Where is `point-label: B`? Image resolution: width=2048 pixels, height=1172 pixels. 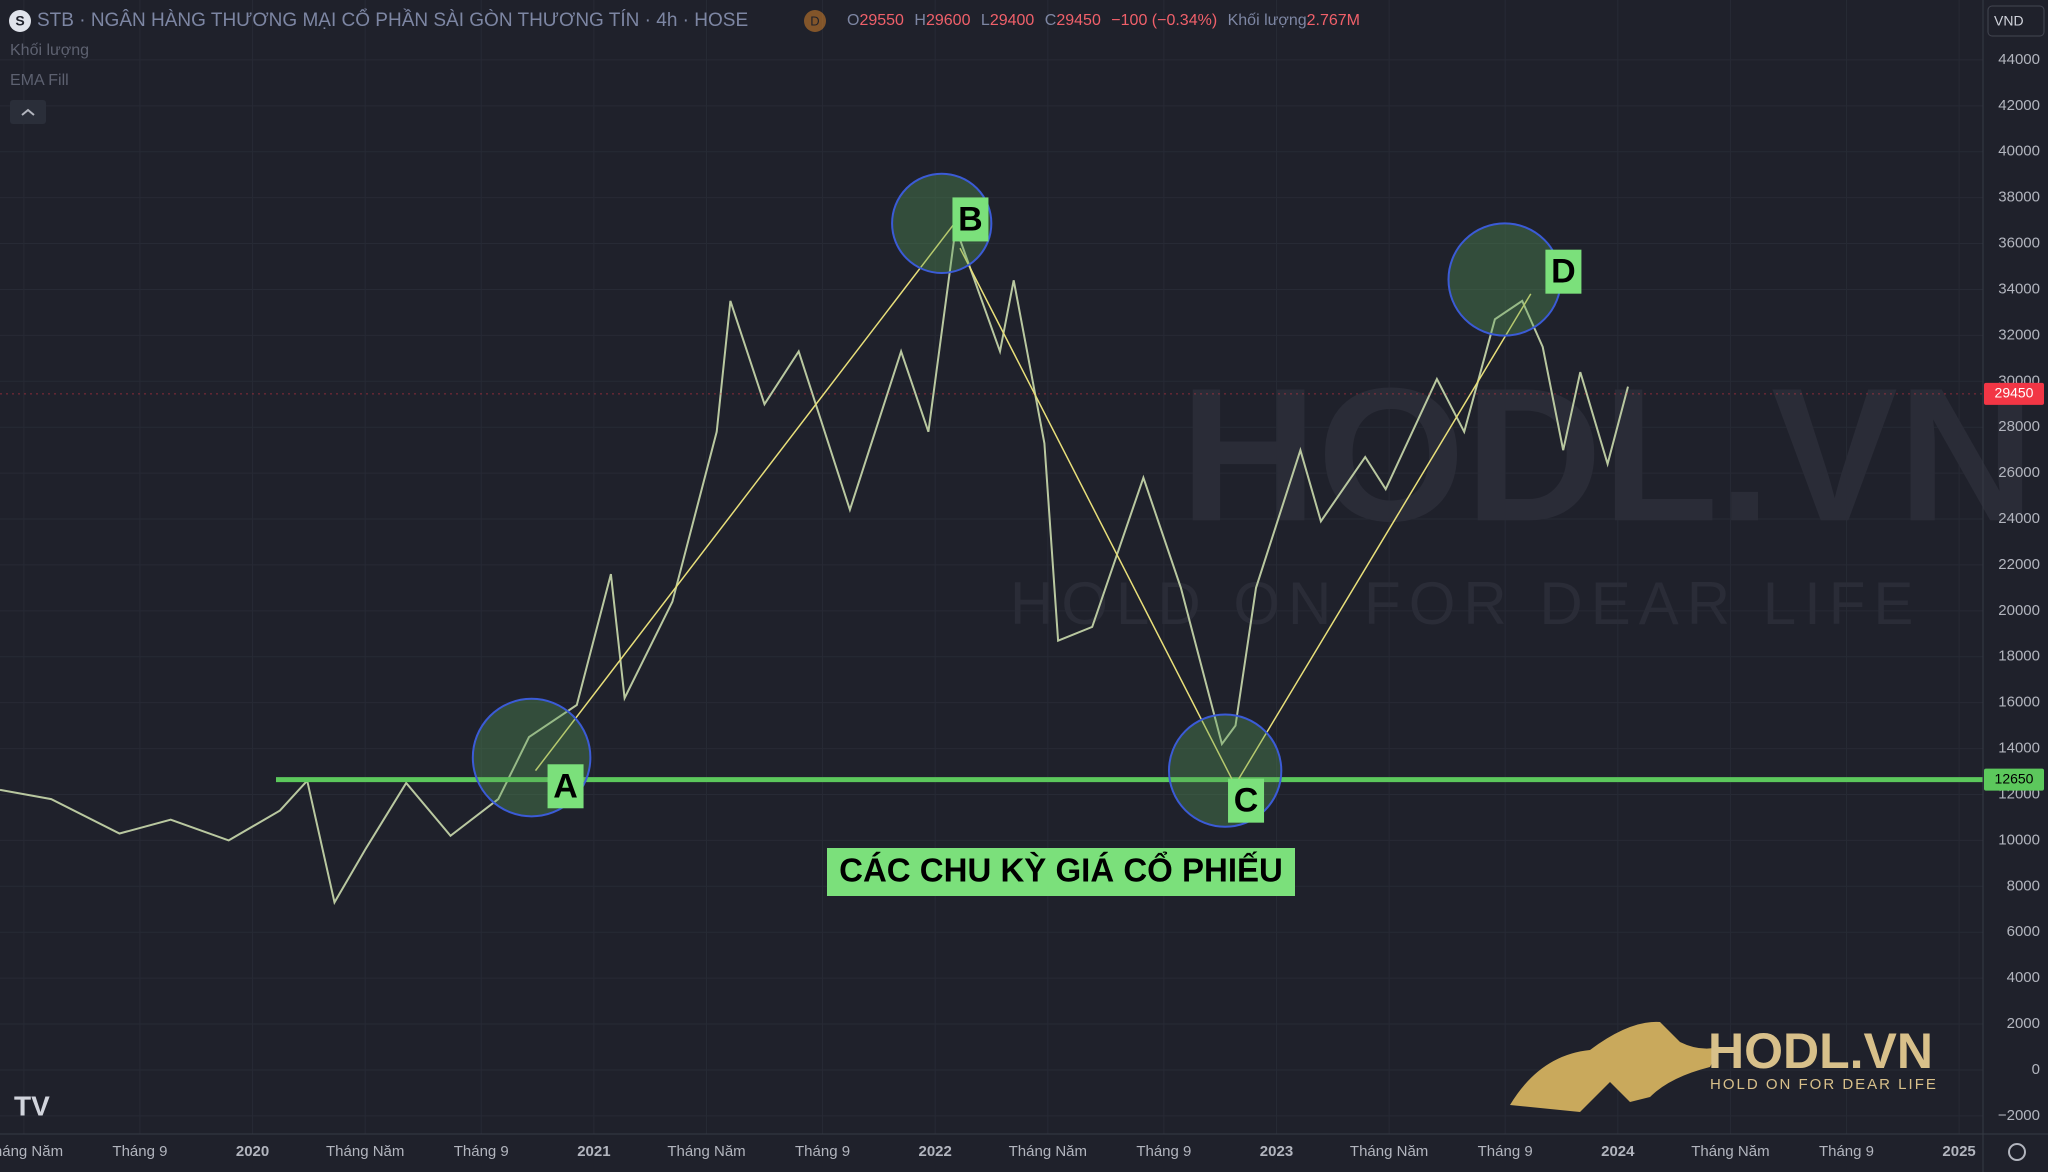 point-label: B is located at coordinates (970, 219).